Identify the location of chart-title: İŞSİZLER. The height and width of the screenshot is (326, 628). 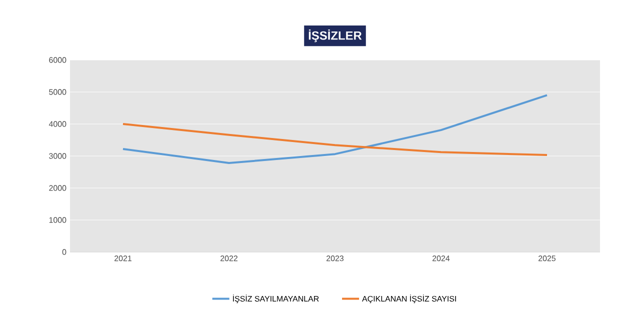
(335, 35).